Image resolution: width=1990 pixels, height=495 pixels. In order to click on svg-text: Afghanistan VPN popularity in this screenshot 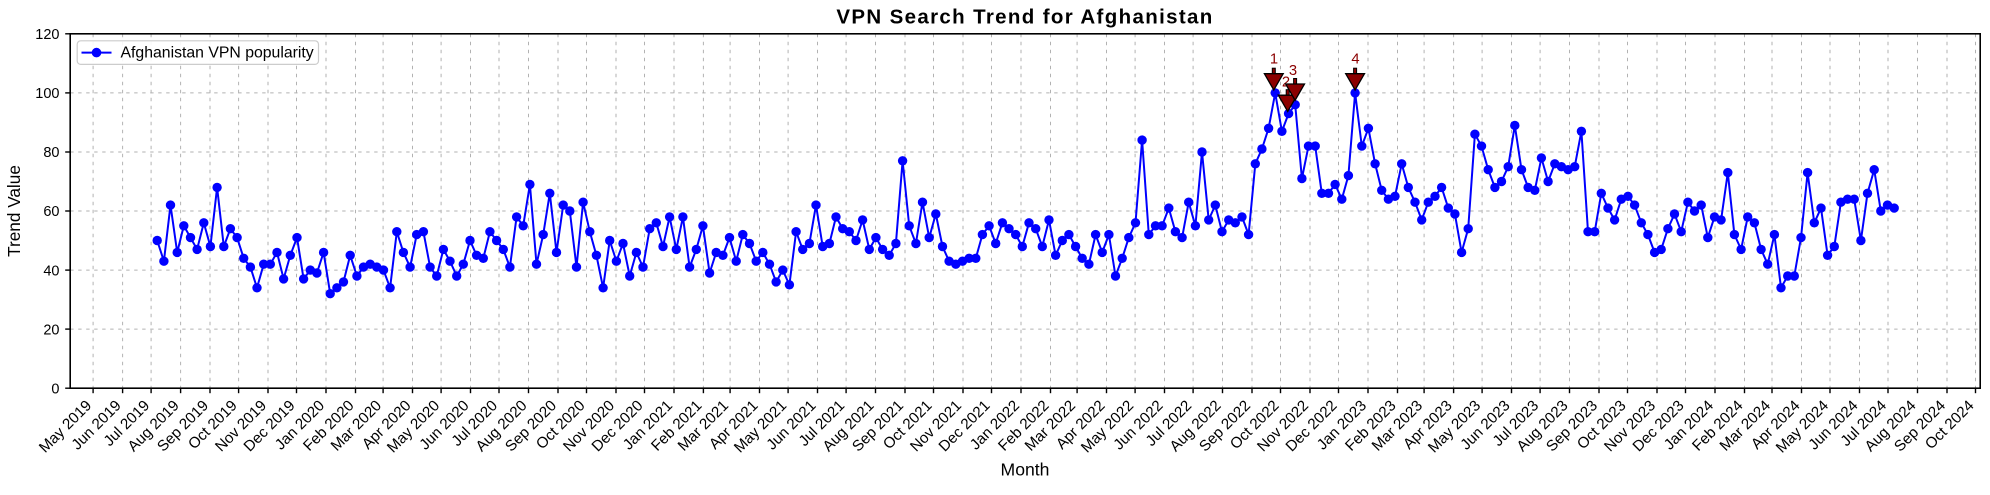, I will do `click(217, 53)`.